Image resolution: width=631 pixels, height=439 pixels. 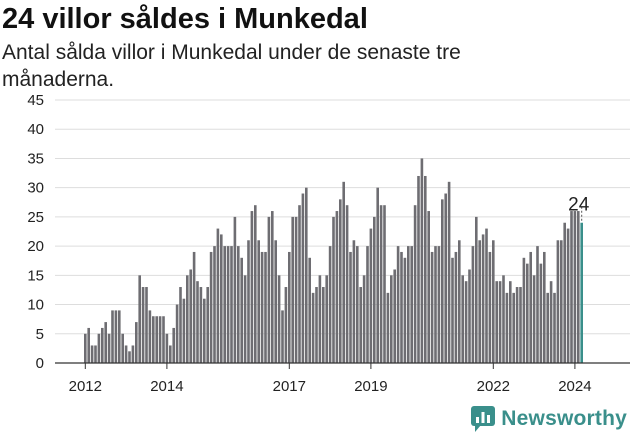 What do you see at coordinates (35, 275) in the screenshot?
I see `y-tick-label: 15` at bounding box center [35, 275].